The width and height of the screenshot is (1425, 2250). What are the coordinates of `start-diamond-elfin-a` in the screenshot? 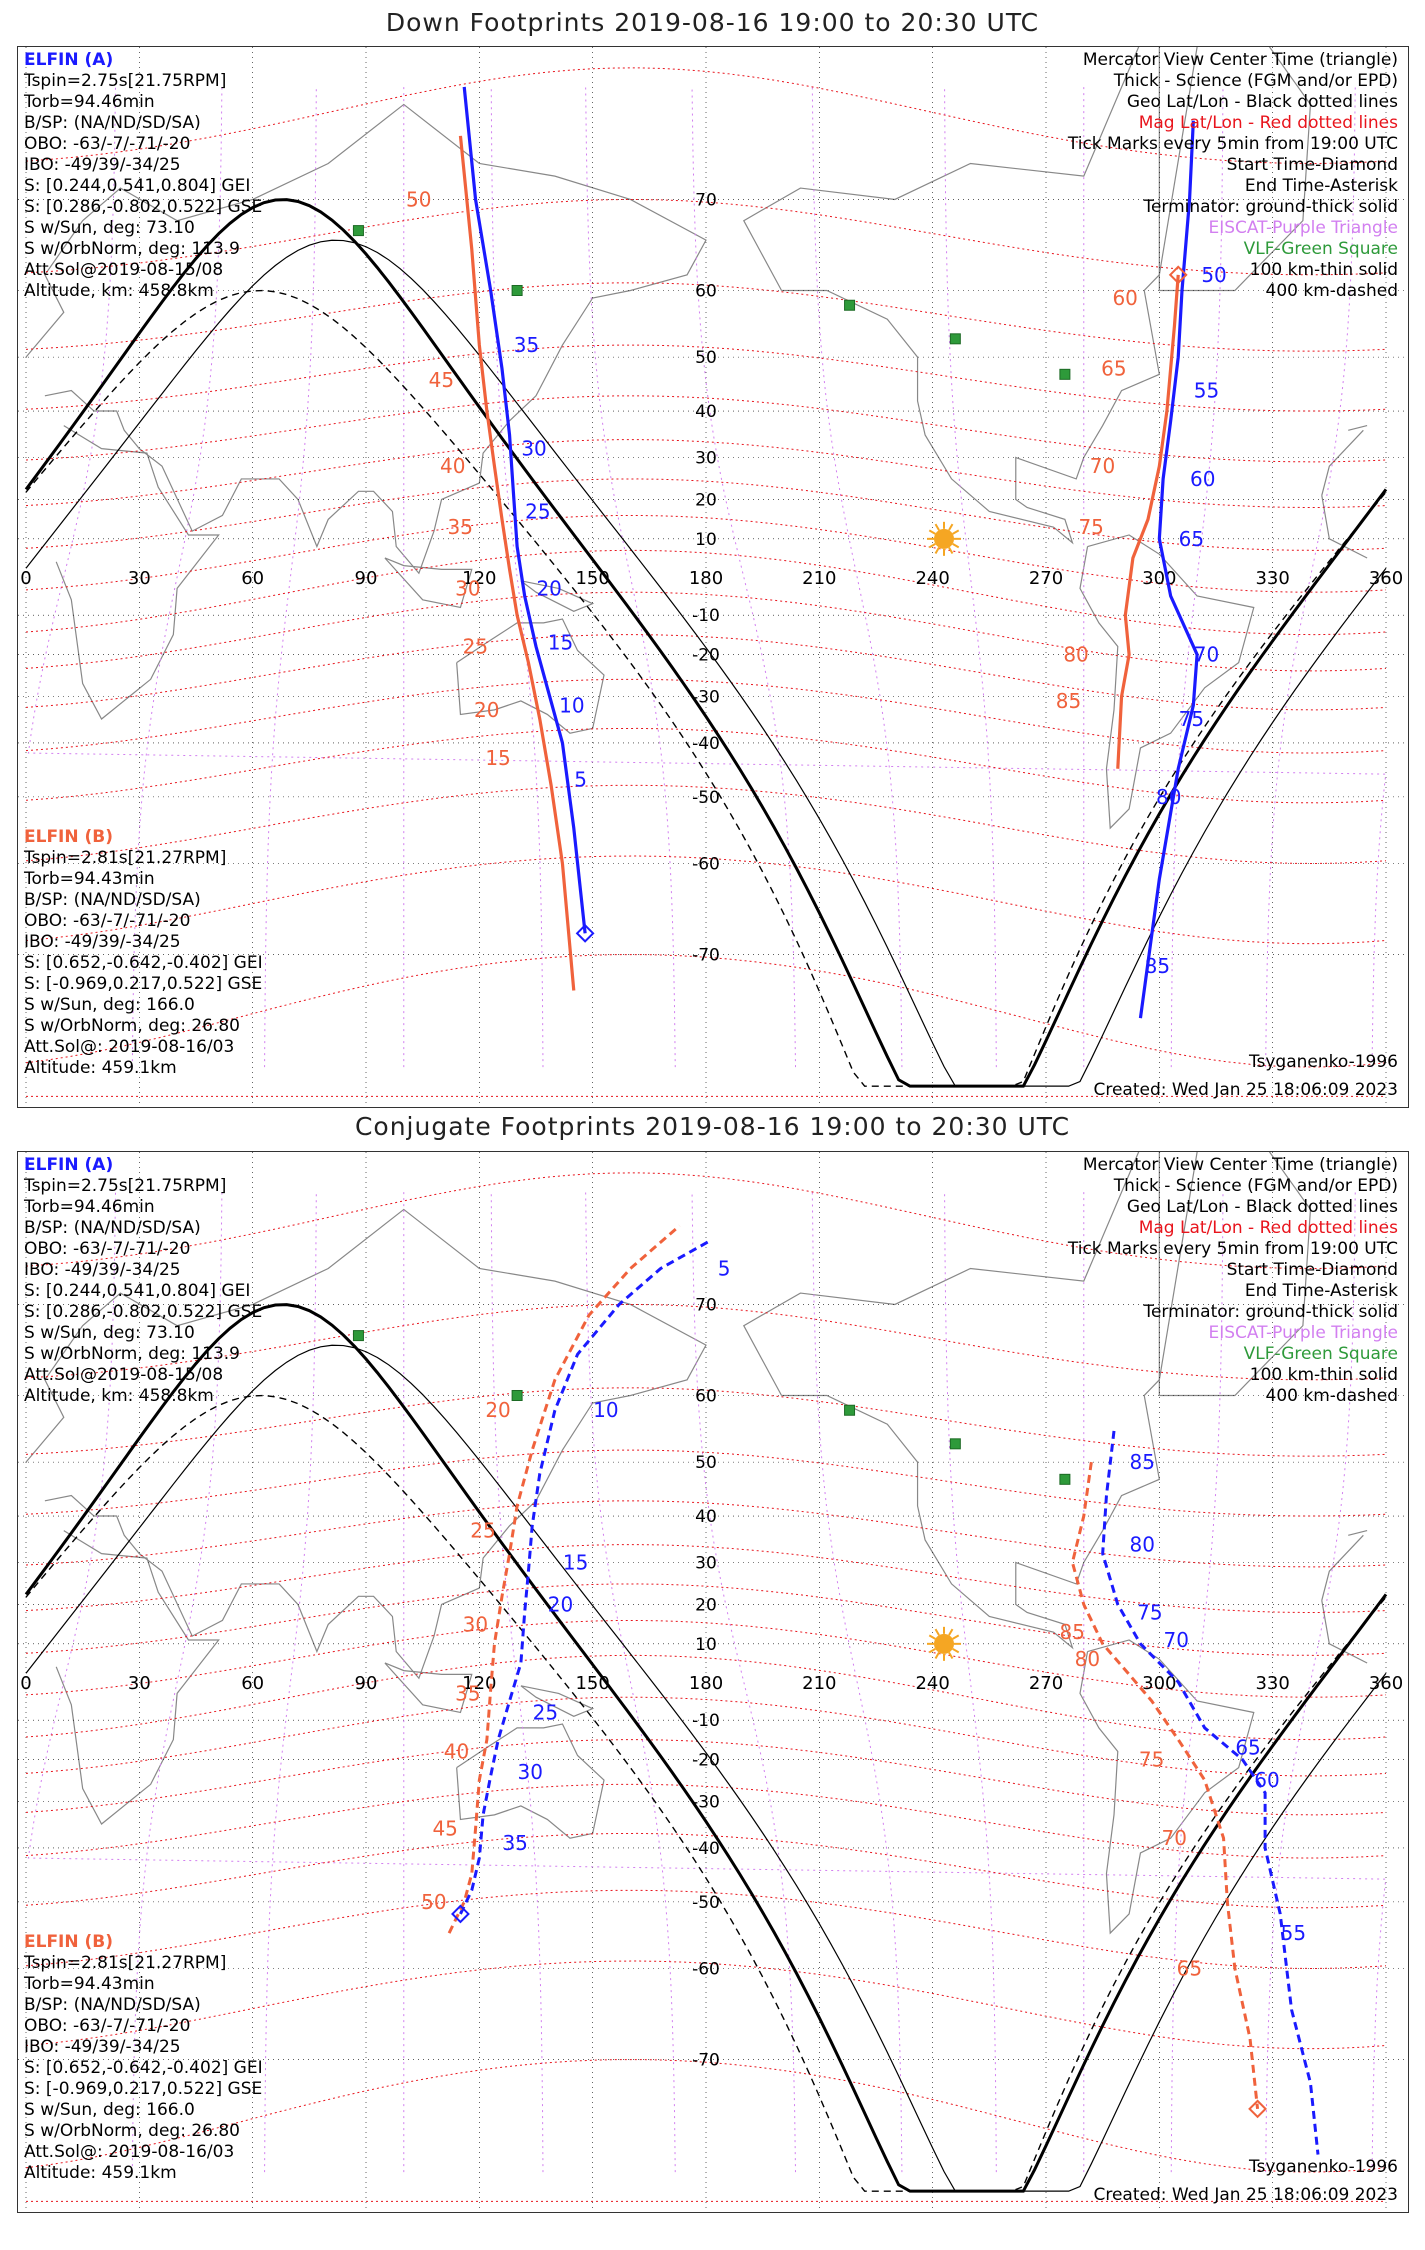 It's located at (585, 933).